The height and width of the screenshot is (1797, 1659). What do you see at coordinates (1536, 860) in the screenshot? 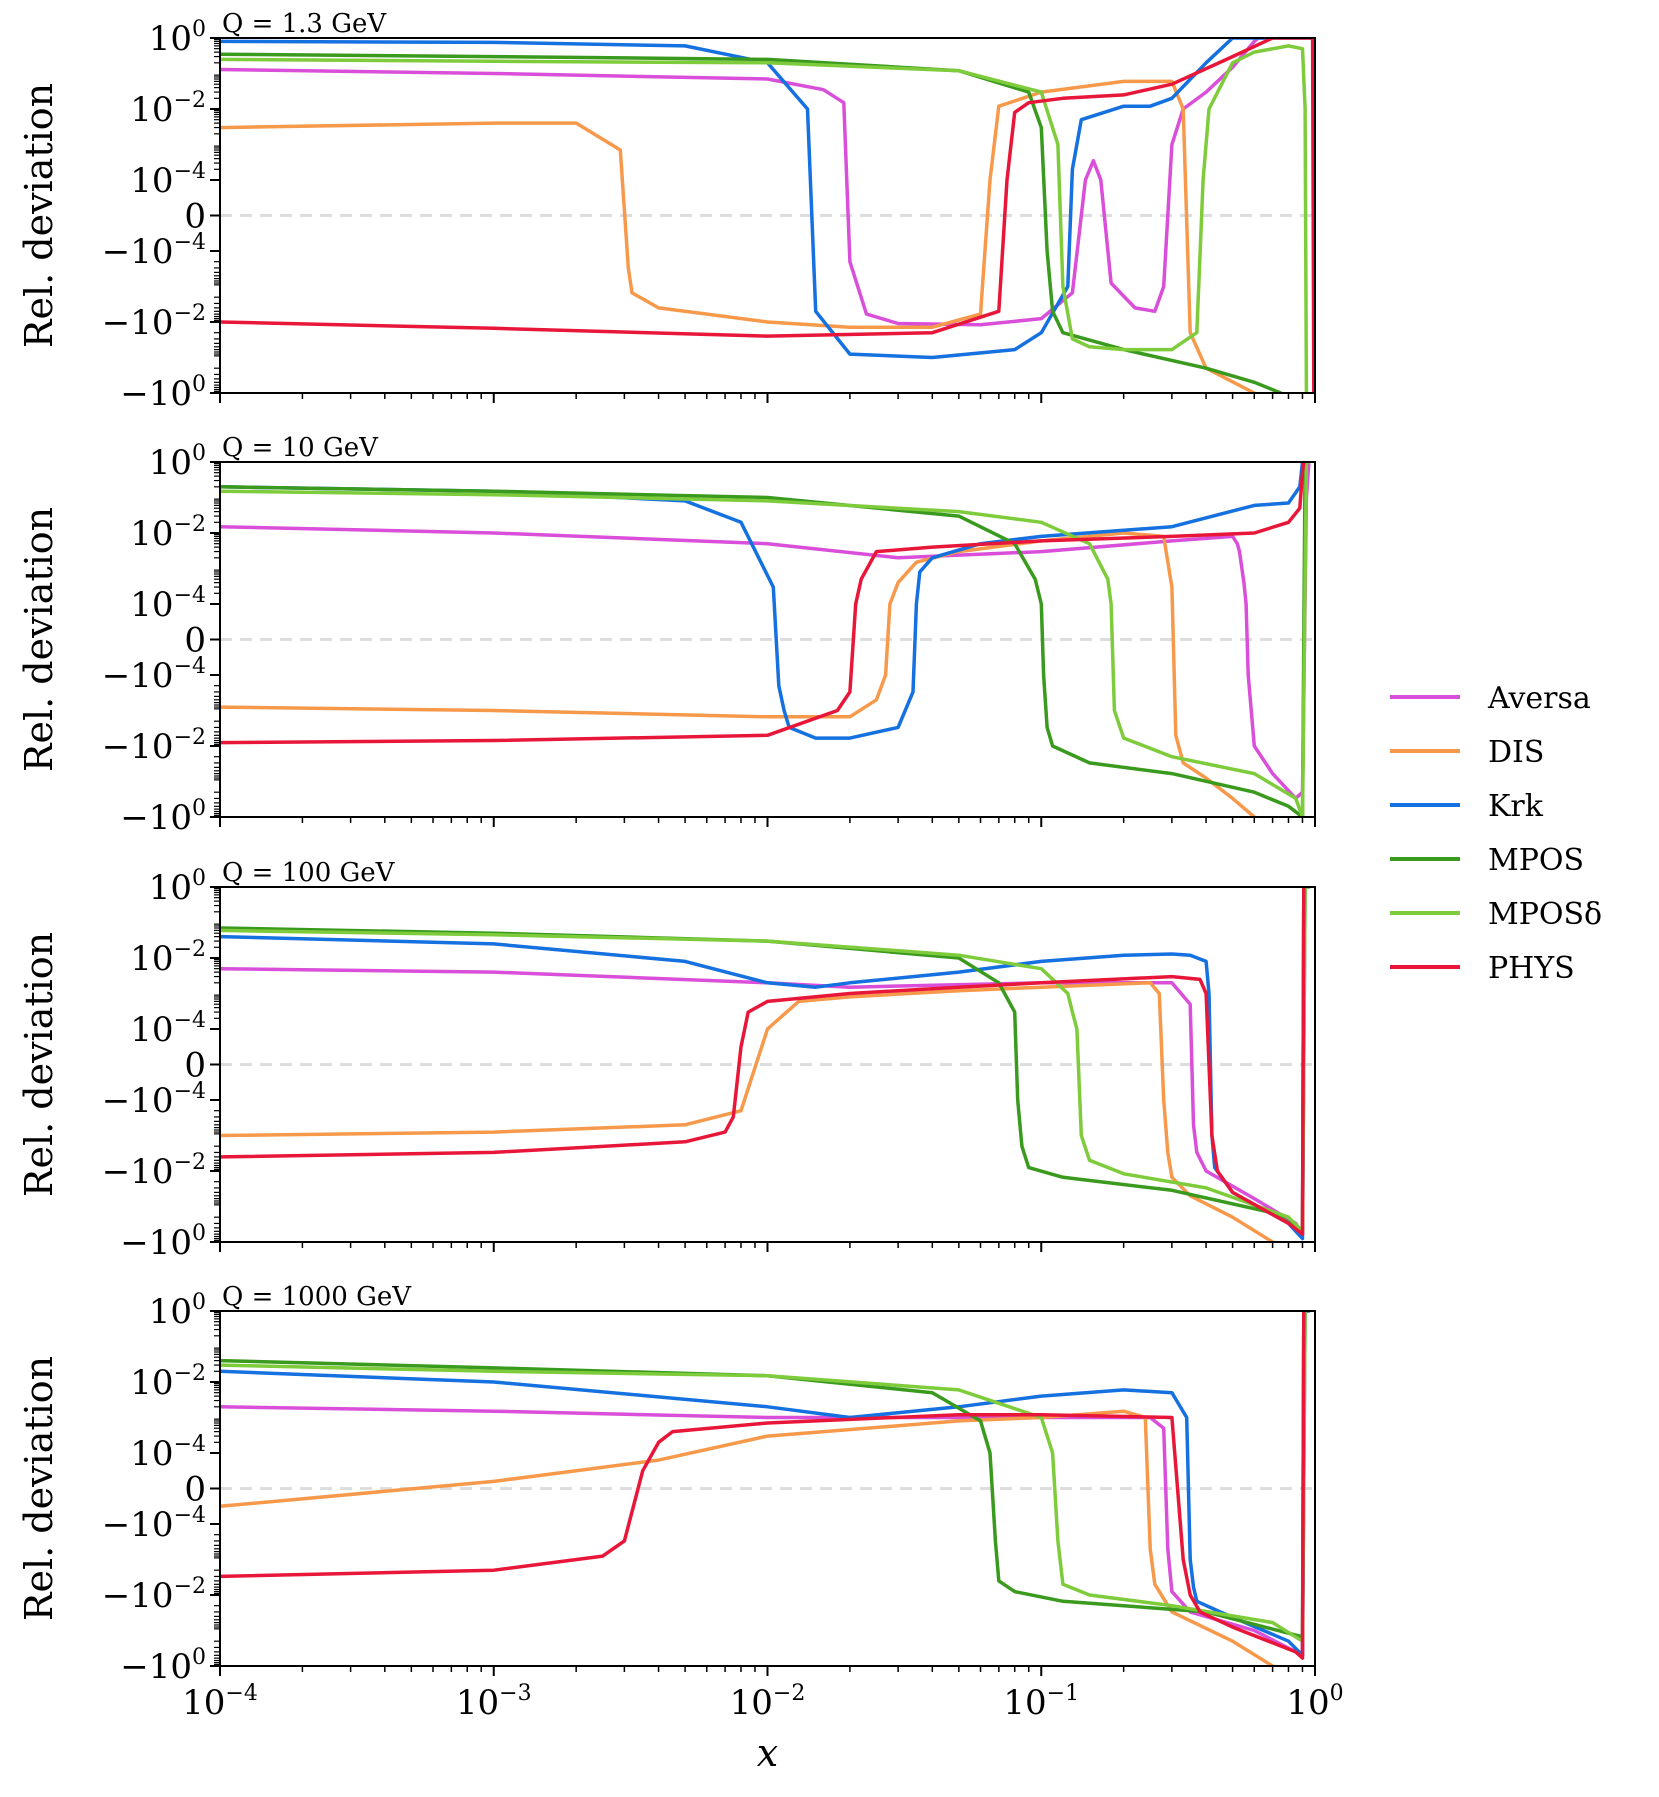
I see `legend-label: MPOS` at bounding box center [1536, 860].